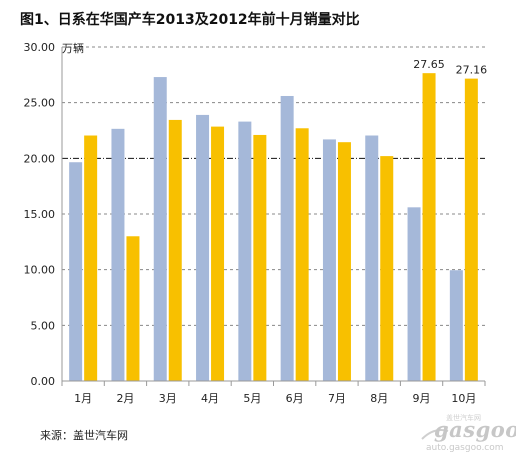  I want to click on bar-2月-series-0, so click(118, 254).